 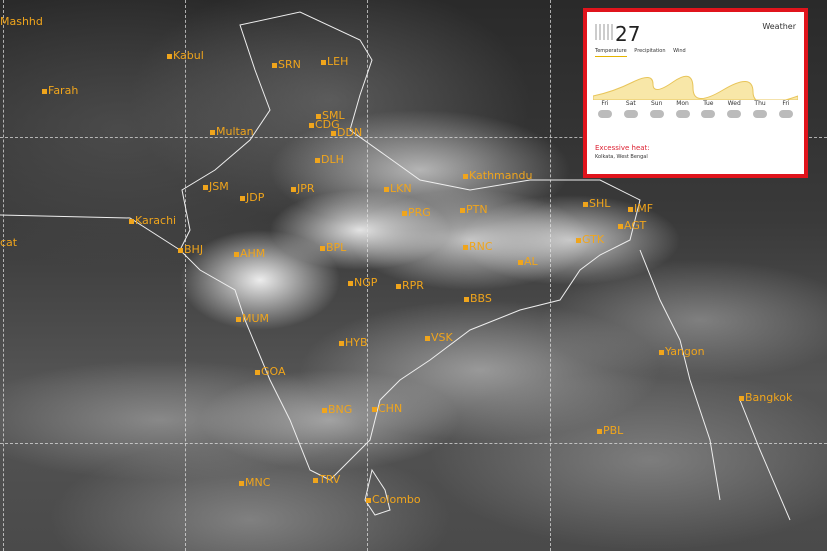 I want to click on city-label: TRV, so click(x=326, y=480).